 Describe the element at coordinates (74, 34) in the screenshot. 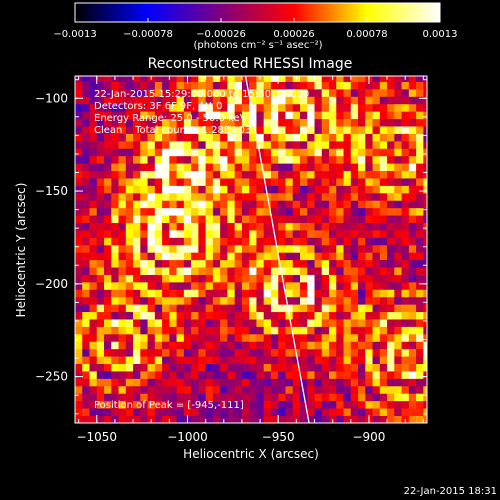

I see `colorbar-tick-label: −0.0013` at that location.